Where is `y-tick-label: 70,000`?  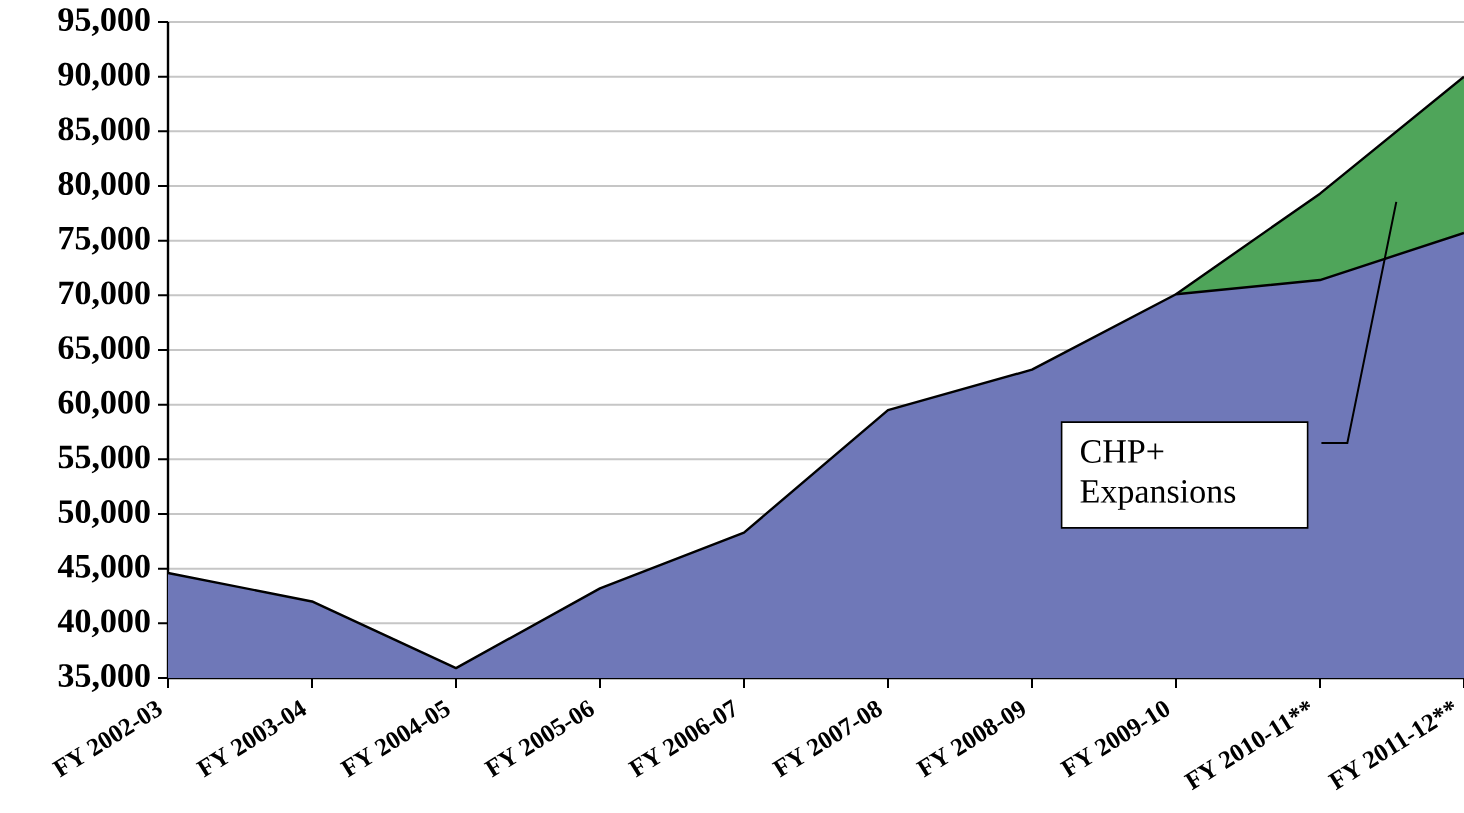
y-tick-label: 70,000 is located at coordinates (104, 295).